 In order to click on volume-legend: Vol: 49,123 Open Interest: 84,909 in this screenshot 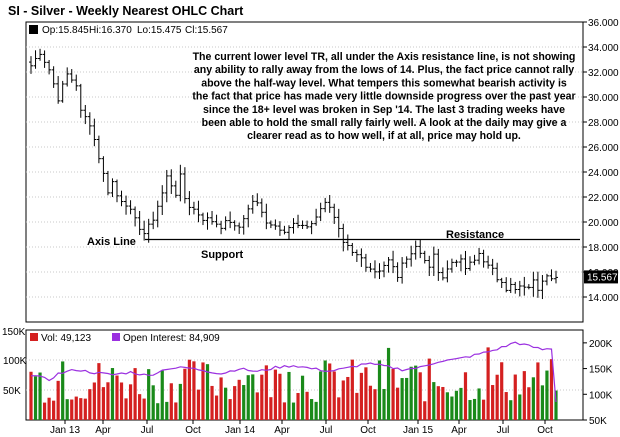, I will do `click(125, 338)`.